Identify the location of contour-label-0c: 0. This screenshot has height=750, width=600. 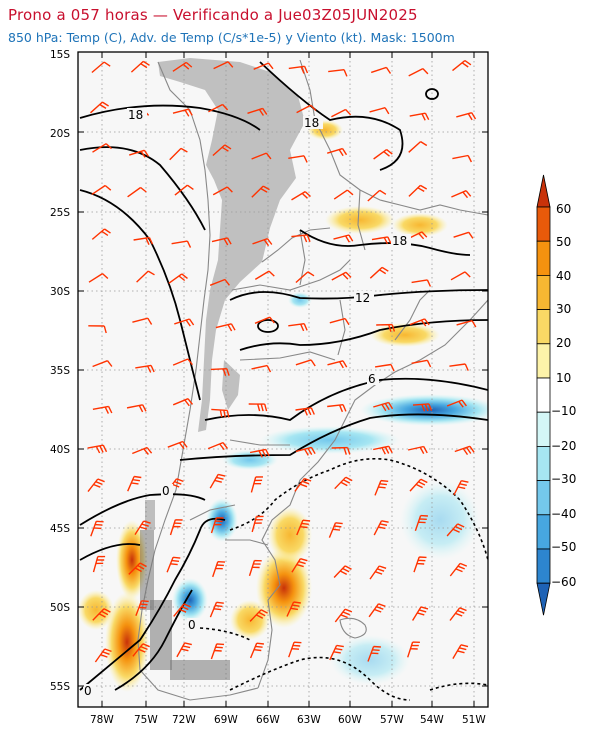
(88, 691).